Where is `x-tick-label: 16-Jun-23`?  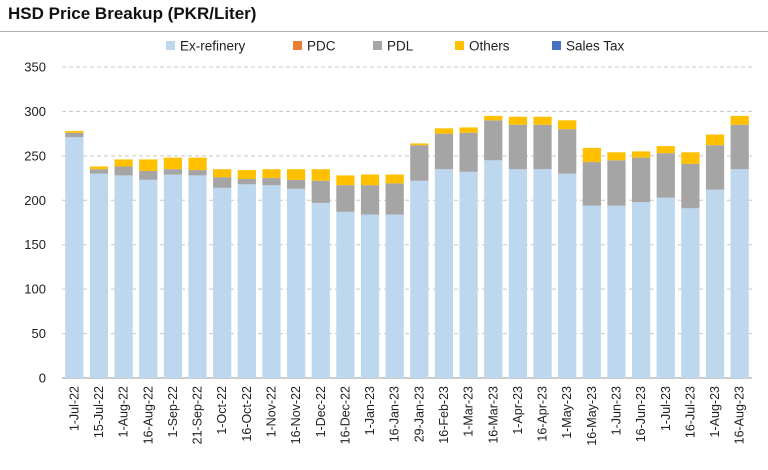 x-tick-label: 16-Jun-23 is located at coordinates (641, 414).